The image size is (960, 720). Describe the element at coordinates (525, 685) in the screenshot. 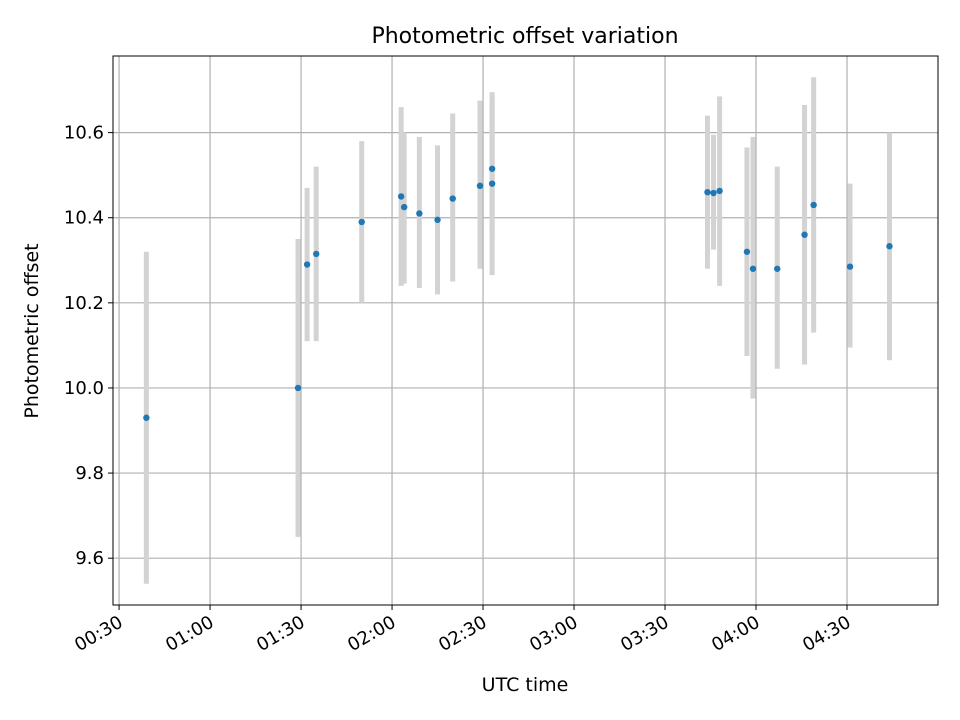

I see `x-axis-label: UTC time` at that location.